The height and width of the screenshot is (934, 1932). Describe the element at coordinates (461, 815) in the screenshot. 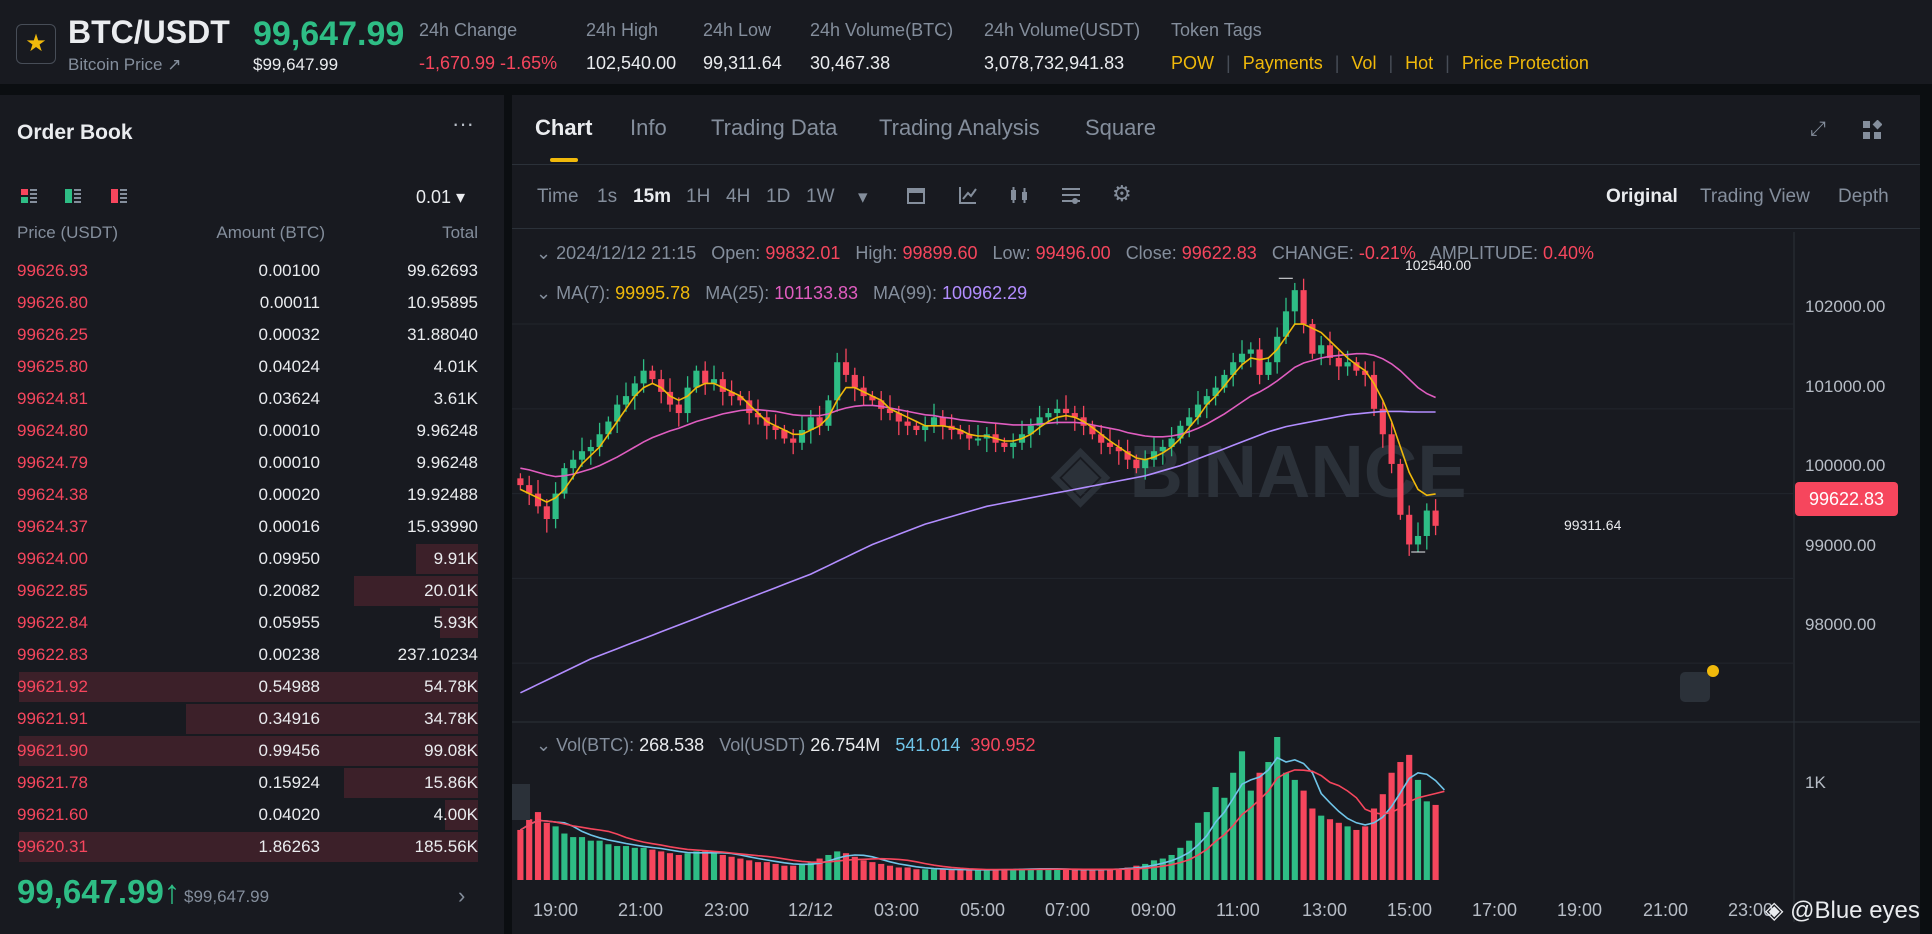

I see `depth-bar` at that location.